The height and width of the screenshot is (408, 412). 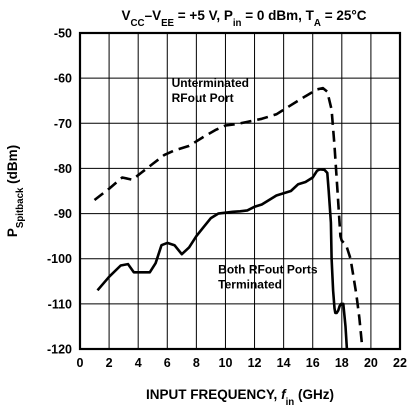 I want to click on x-tick-label: 4, so click(x=138, y=363).